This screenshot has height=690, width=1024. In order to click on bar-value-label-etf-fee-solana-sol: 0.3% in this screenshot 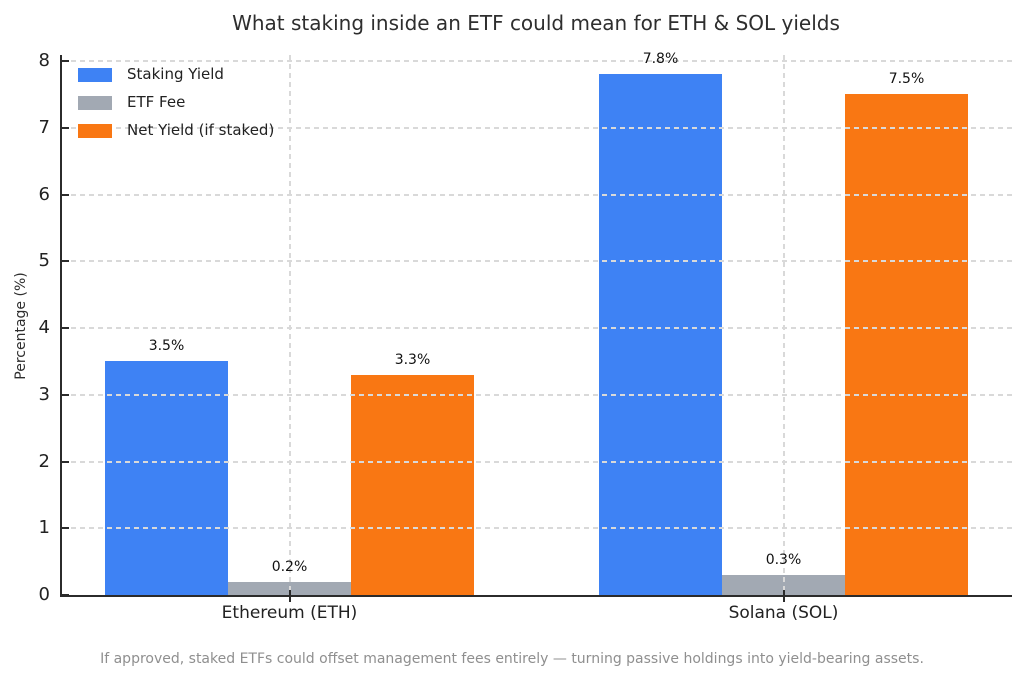, I will do `click(783, 559)`.